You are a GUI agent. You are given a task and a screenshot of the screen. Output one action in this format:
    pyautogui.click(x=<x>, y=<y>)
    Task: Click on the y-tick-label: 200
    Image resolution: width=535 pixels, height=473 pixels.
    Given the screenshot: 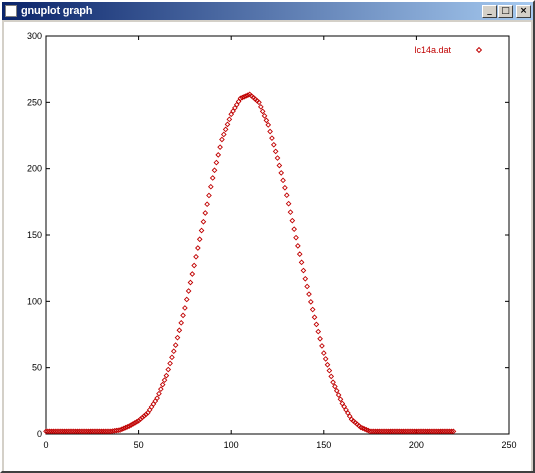 What is the action you would take?
    pyautogui.click(x=34, y=169)
    